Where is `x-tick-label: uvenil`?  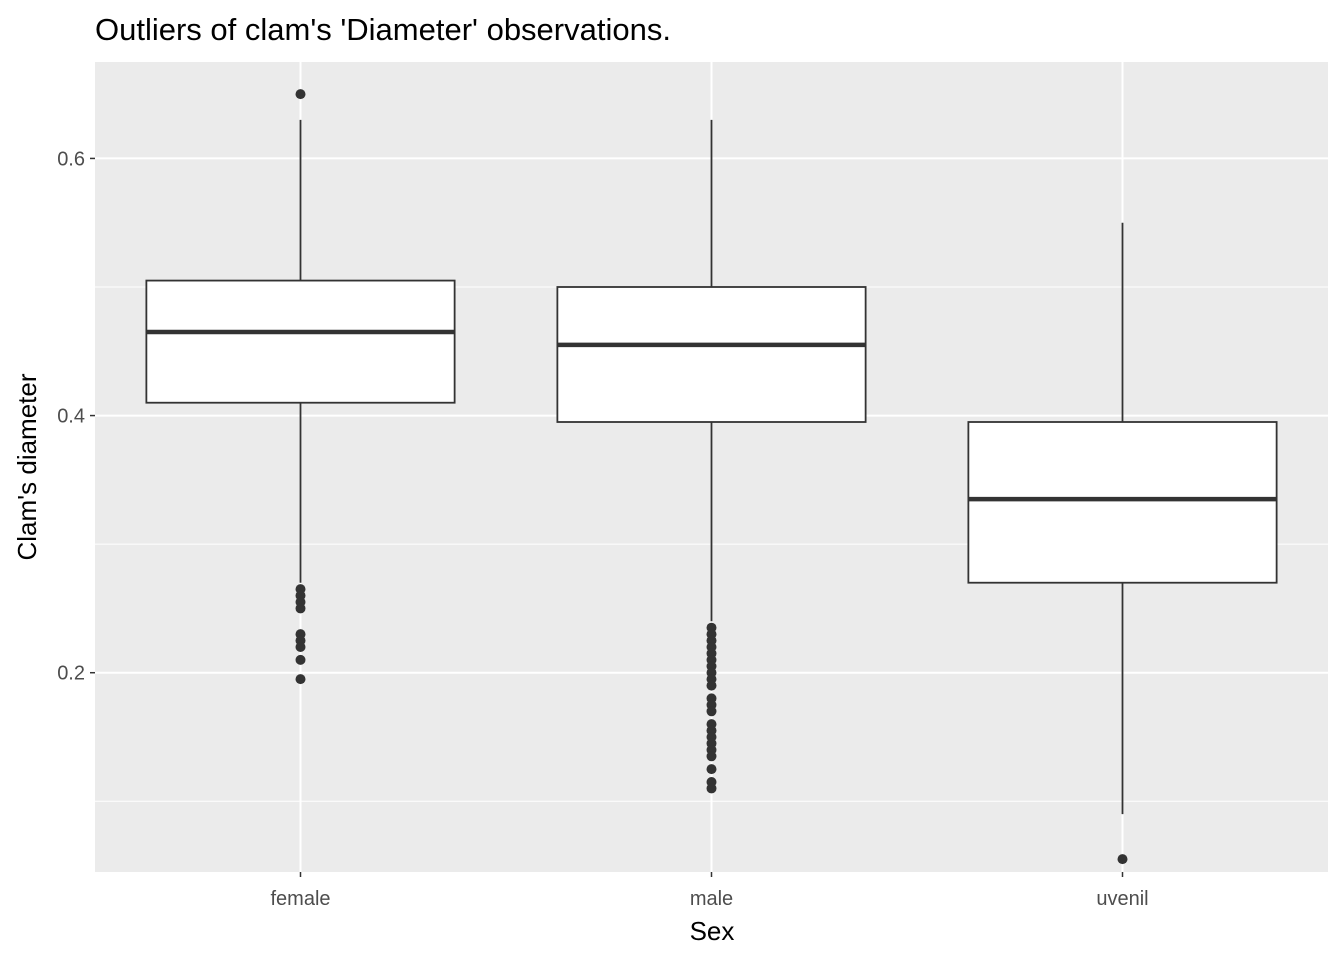 x-tick-label: uvenil is located at coordinates (1122, 899).